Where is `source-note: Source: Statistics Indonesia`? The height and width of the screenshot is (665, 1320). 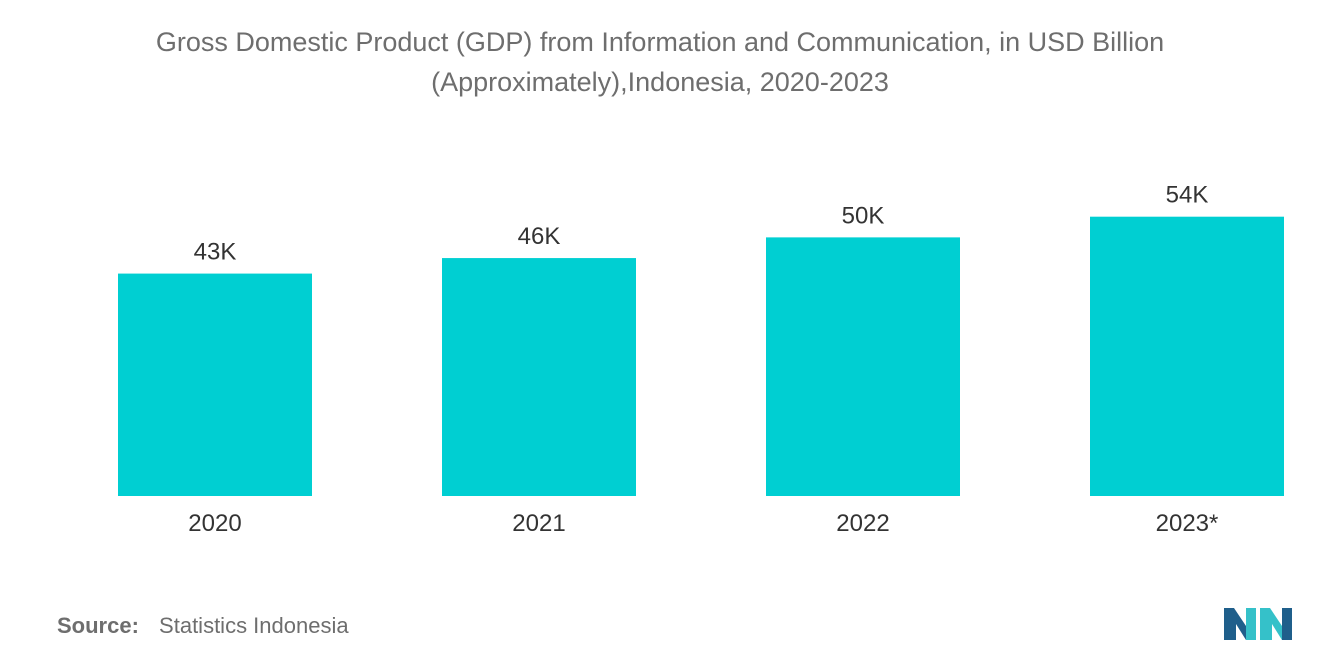 source-note: Source: Statistics Indonesia is located at coordinates (203, 626).